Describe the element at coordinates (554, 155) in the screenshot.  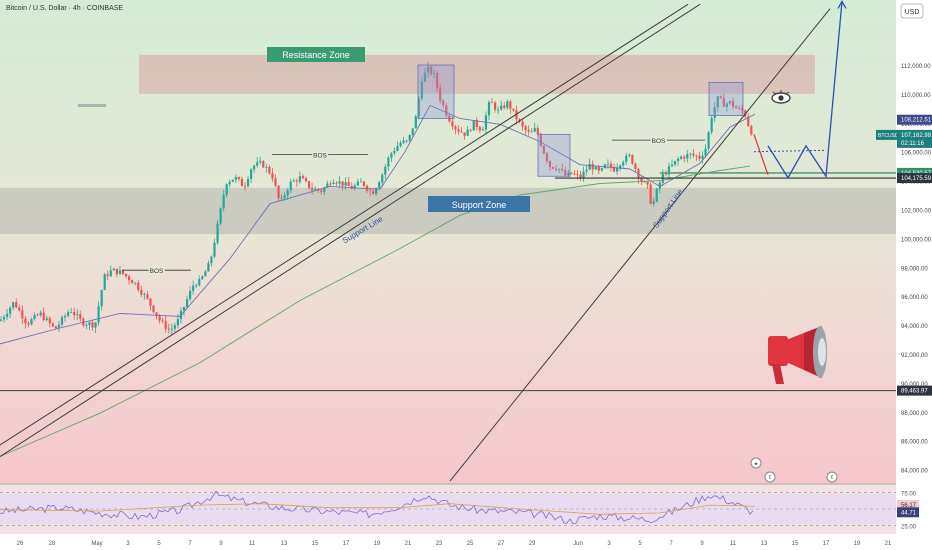
I see `retest-box` at that location.